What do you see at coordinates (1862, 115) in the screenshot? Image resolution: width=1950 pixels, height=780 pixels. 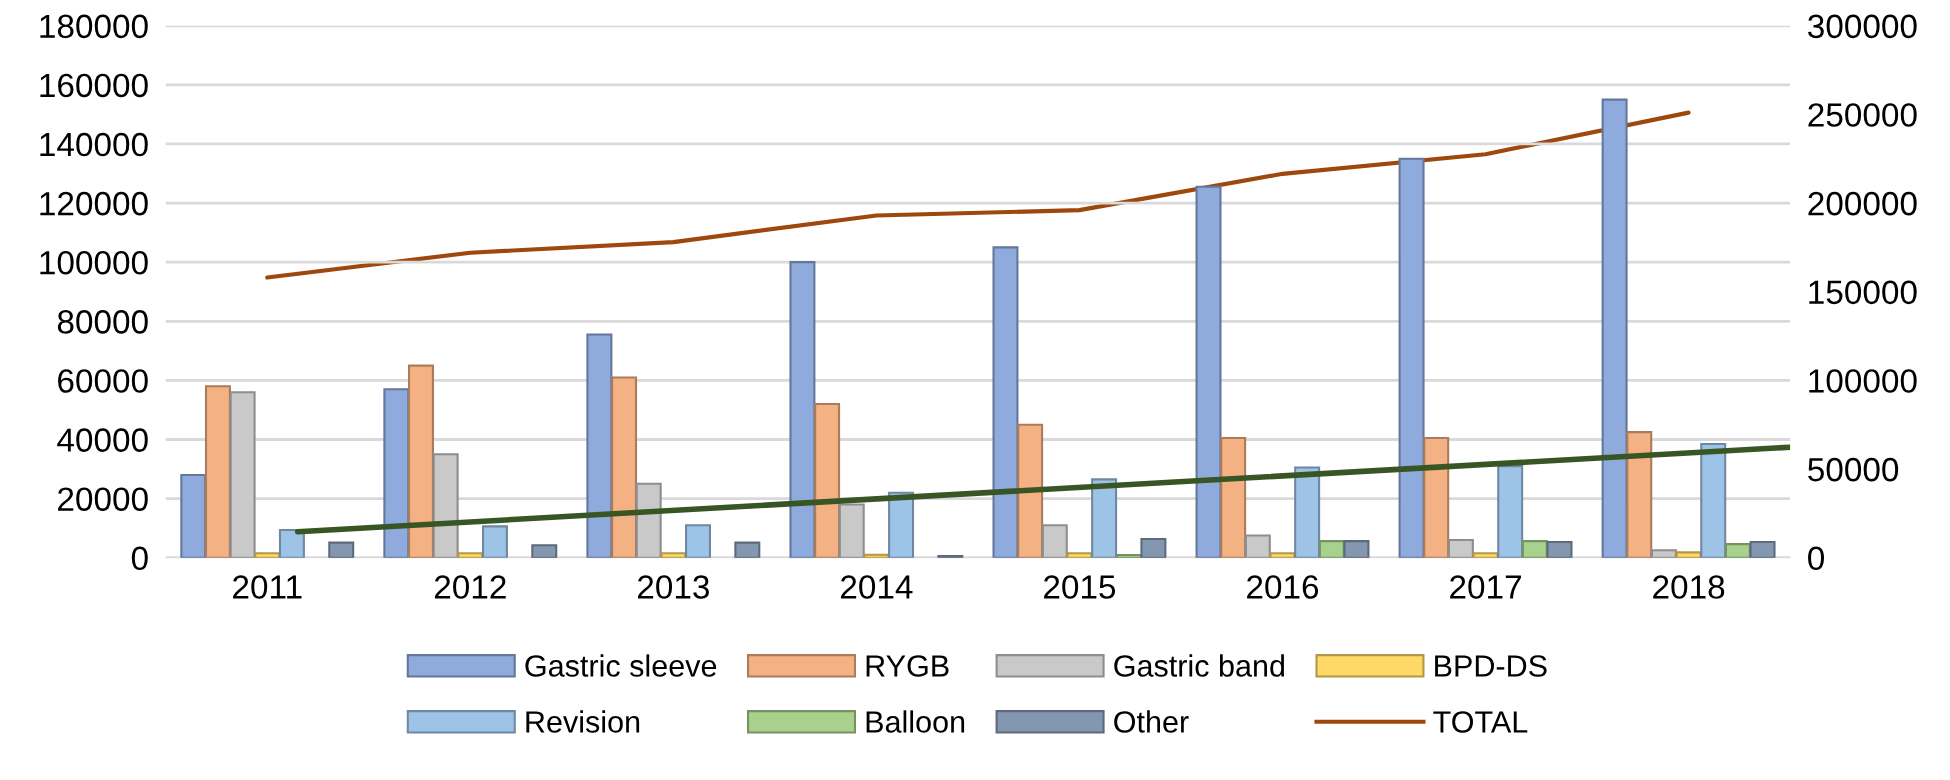 I see `y2-tick-label: 250000` at bounding box center [1862, 115].